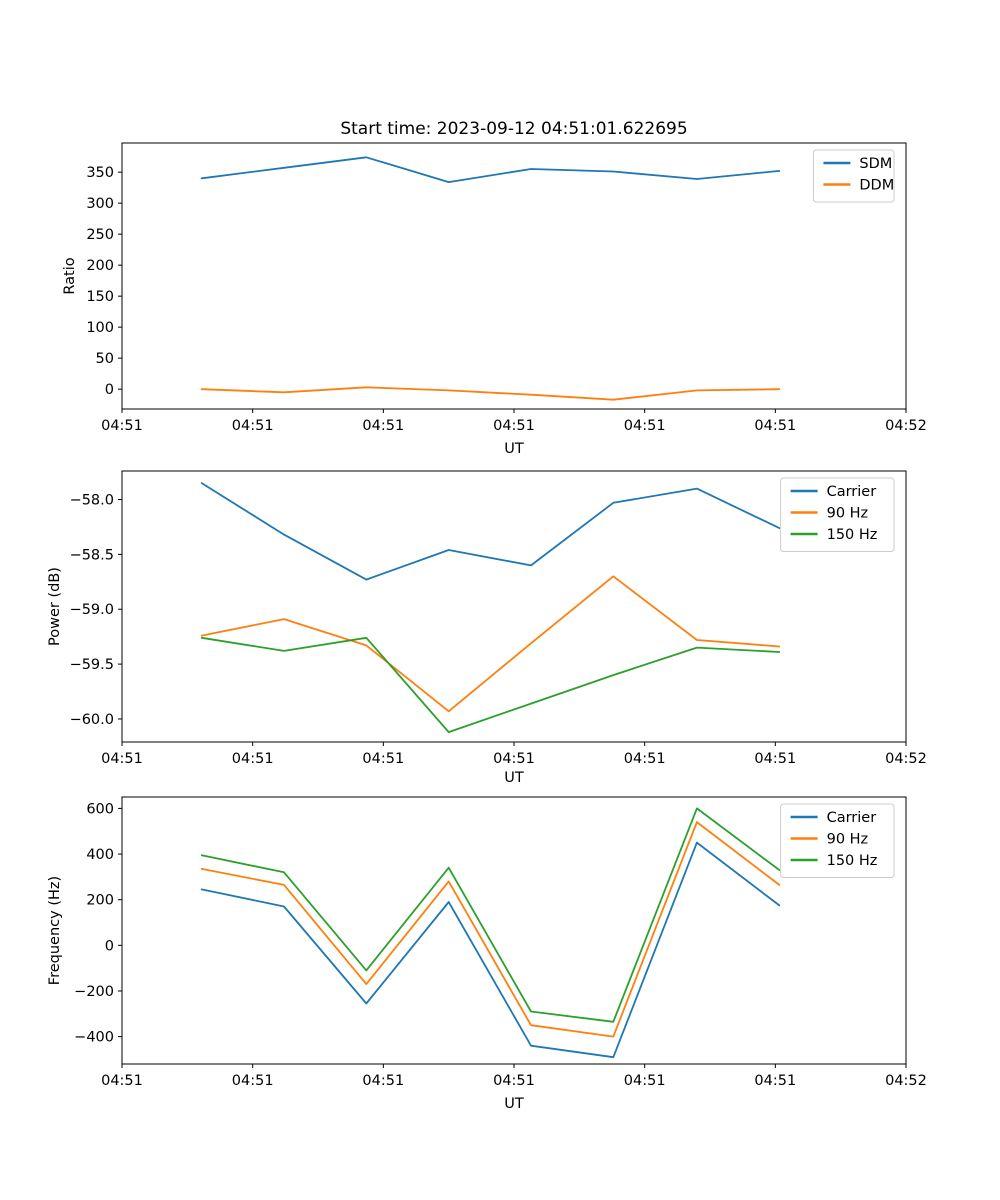 This screenshot has width=1000, height=1200. Describe the element at coordinates (92, 610) in the screenshot. I see `y-tick-label: −59.0` at that location.